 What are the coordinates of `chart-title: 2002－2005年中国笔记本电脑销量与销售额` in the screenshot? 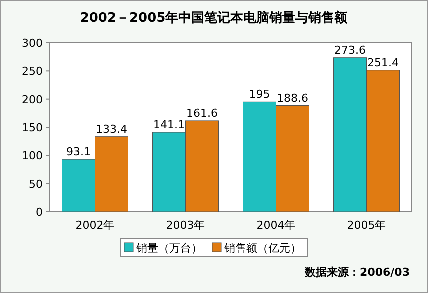 It's located at (214, 18).